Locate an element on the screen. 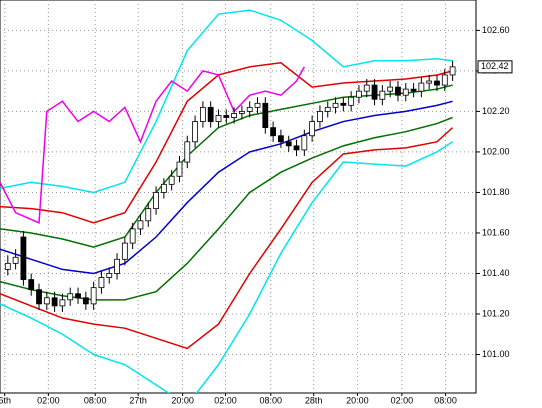 The image size is (542, 408). y-tick-label: 101.20 is located at coordinates (496, 313).